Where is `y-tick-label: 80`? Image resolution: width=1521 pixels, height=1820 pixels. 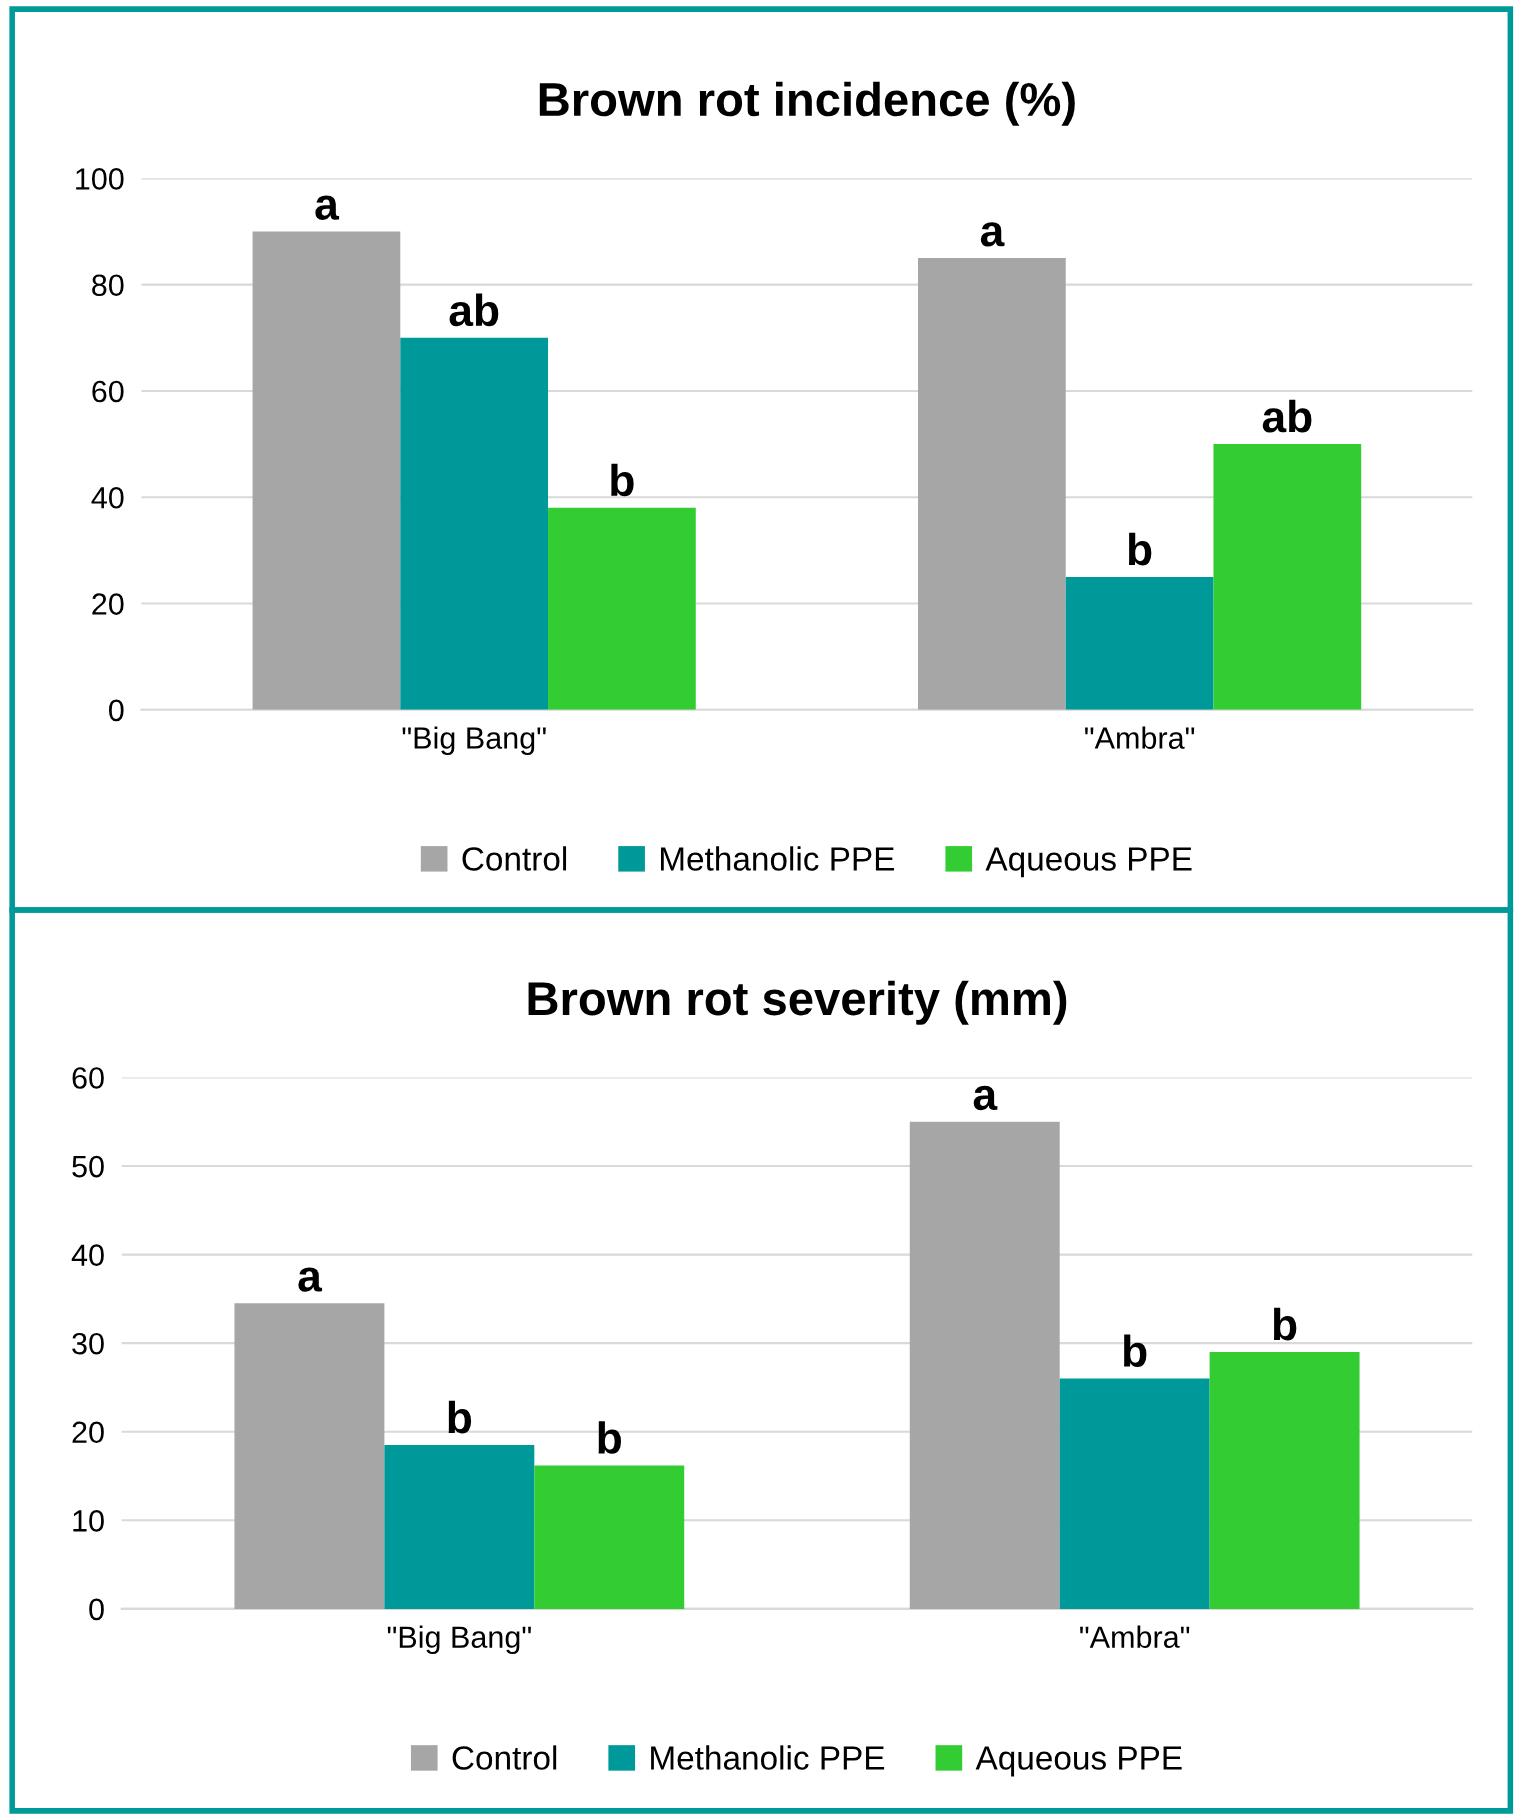
y-tick-label: 80 is located at coordinates (108, 285).